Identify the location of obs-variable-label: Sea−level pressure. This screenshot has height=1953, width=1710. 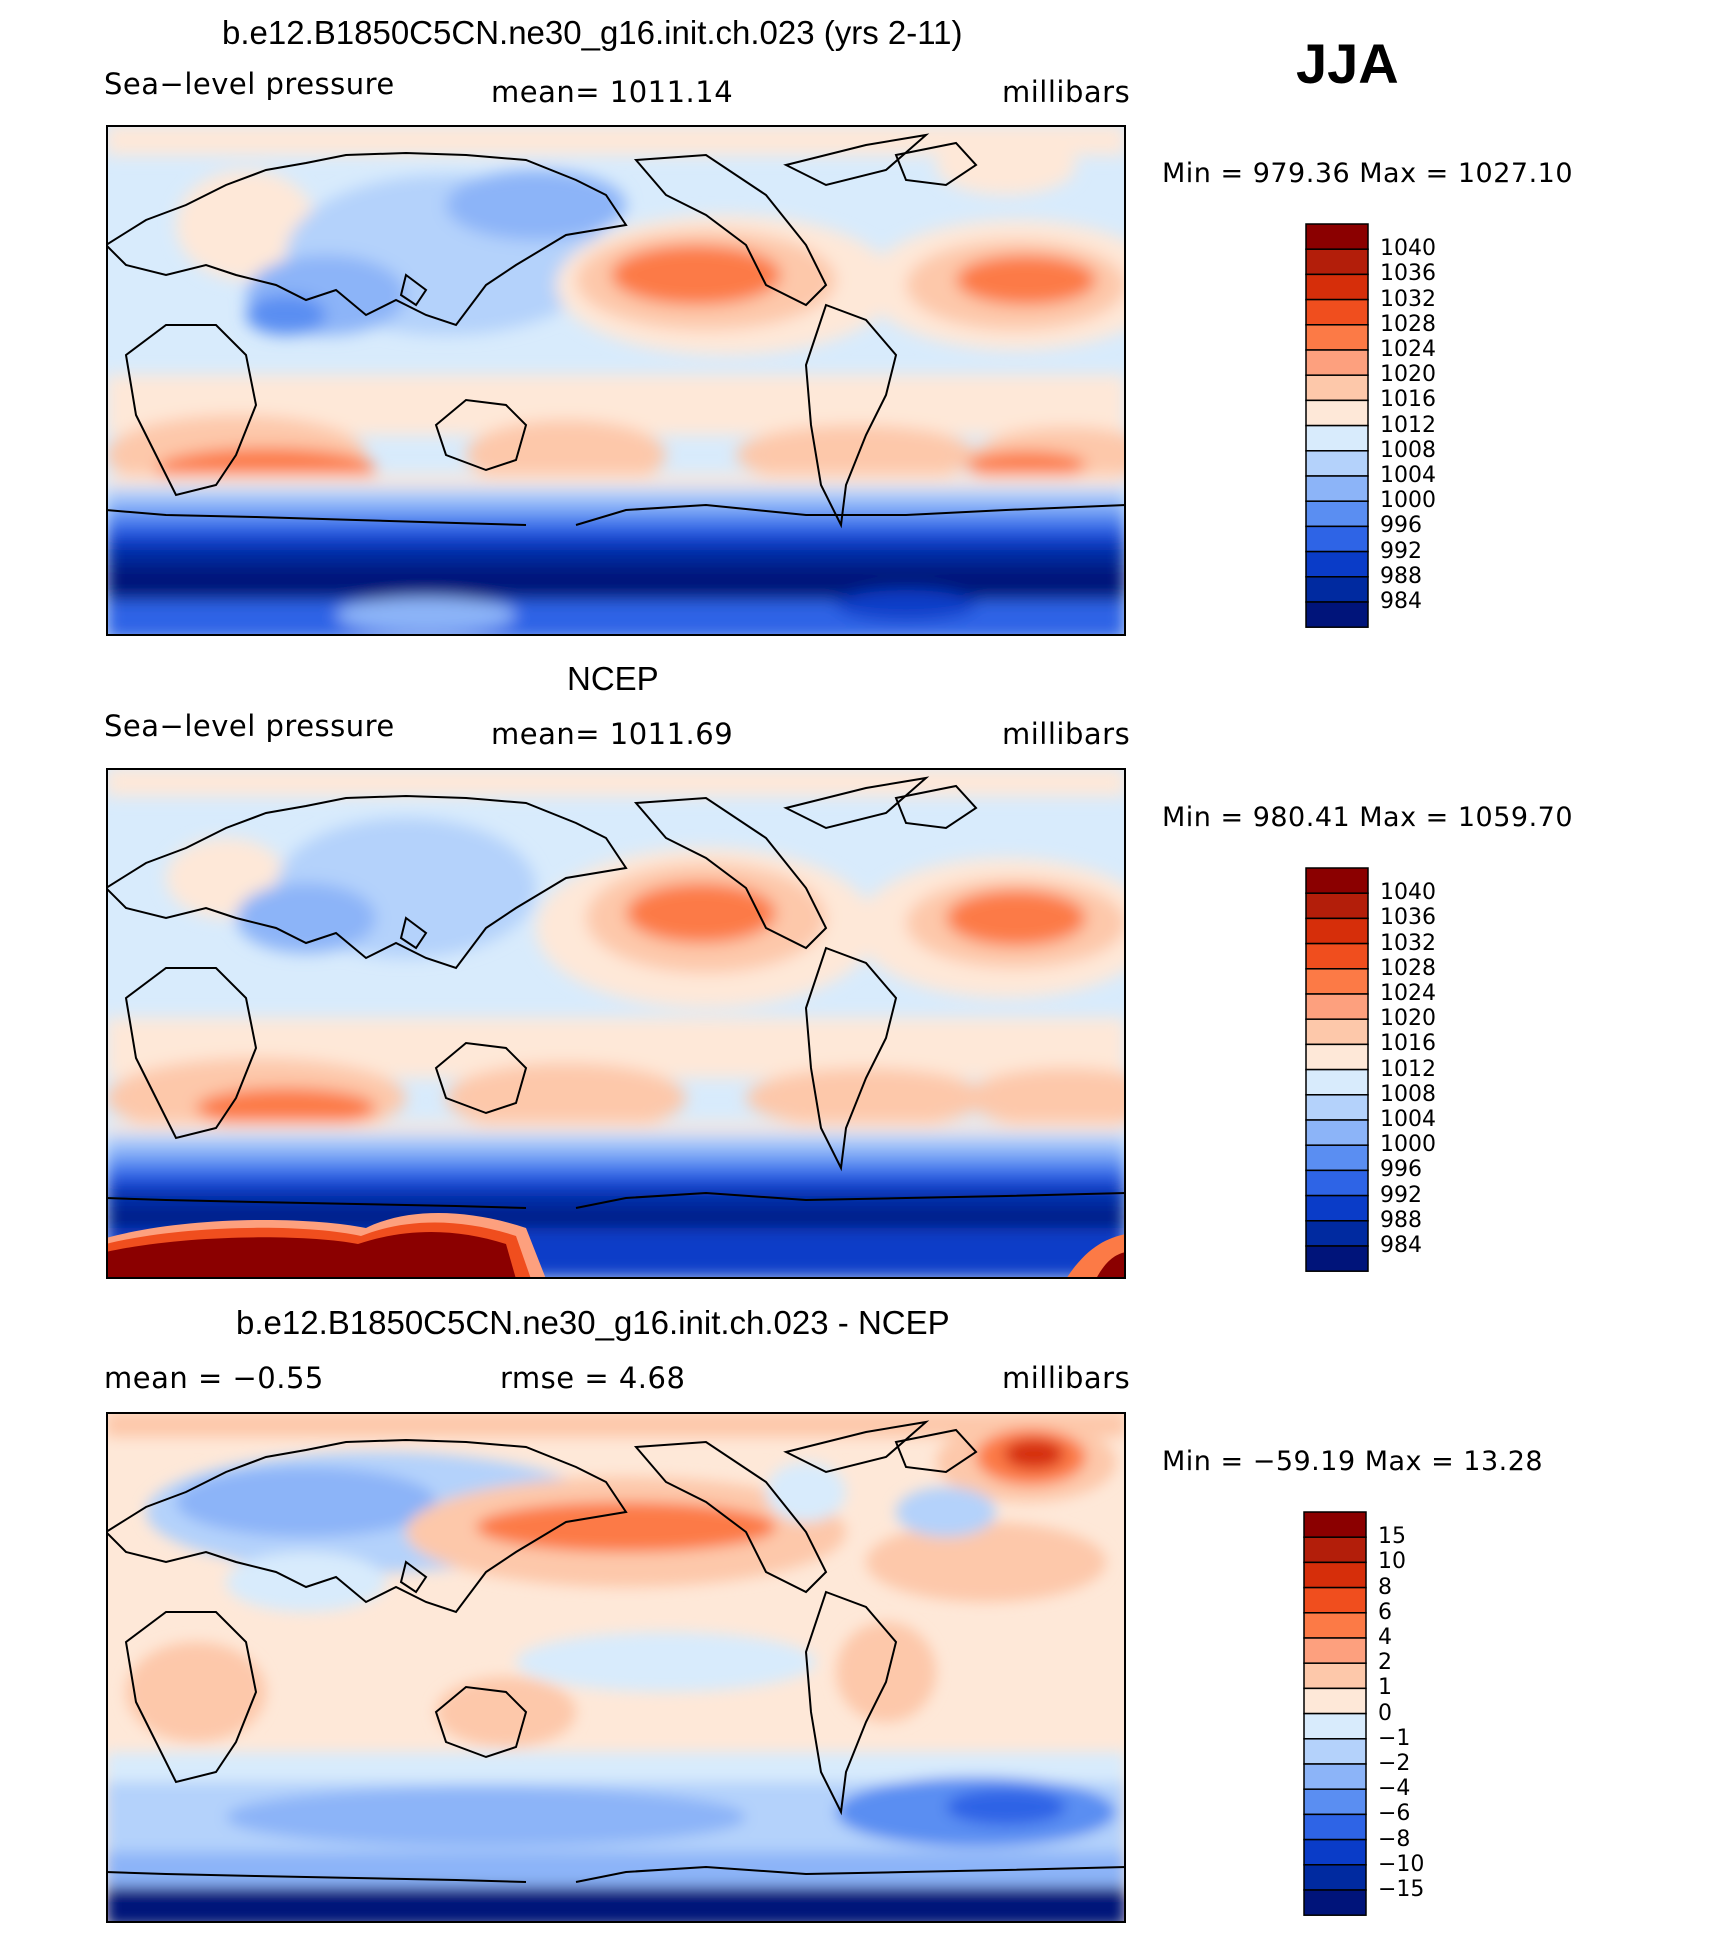
(249, 726).